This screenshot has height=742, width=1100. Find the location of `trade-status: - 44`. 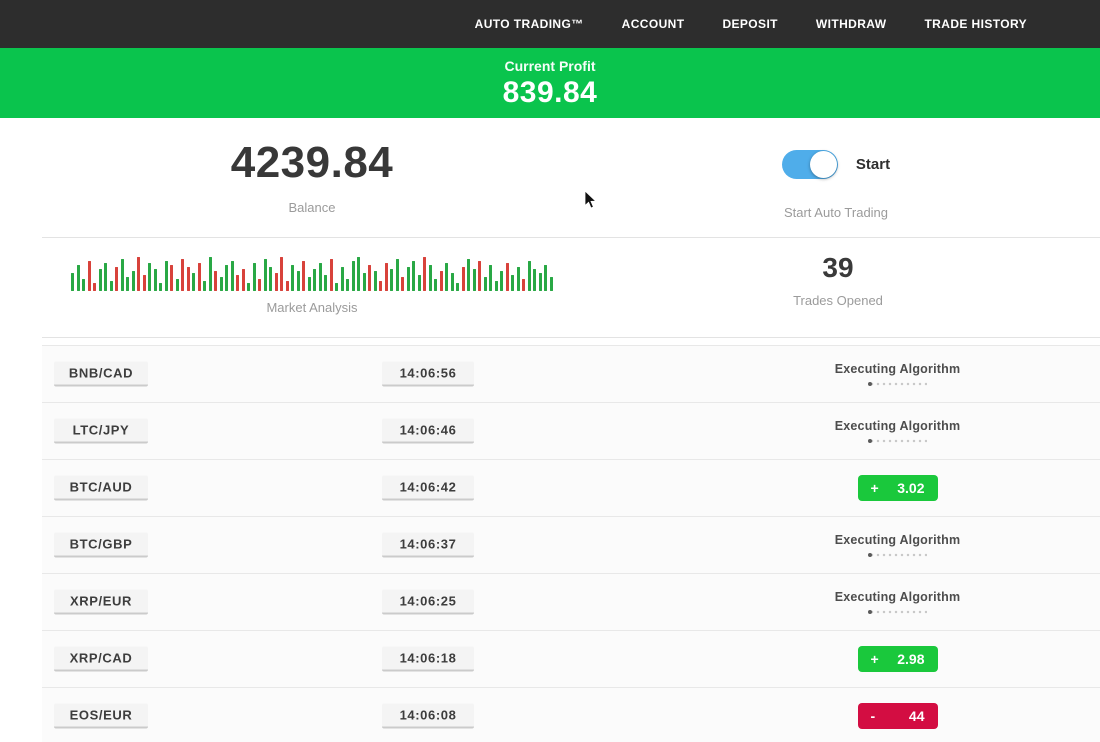

trade-status: - 44 is located at coordinates (897, 715).